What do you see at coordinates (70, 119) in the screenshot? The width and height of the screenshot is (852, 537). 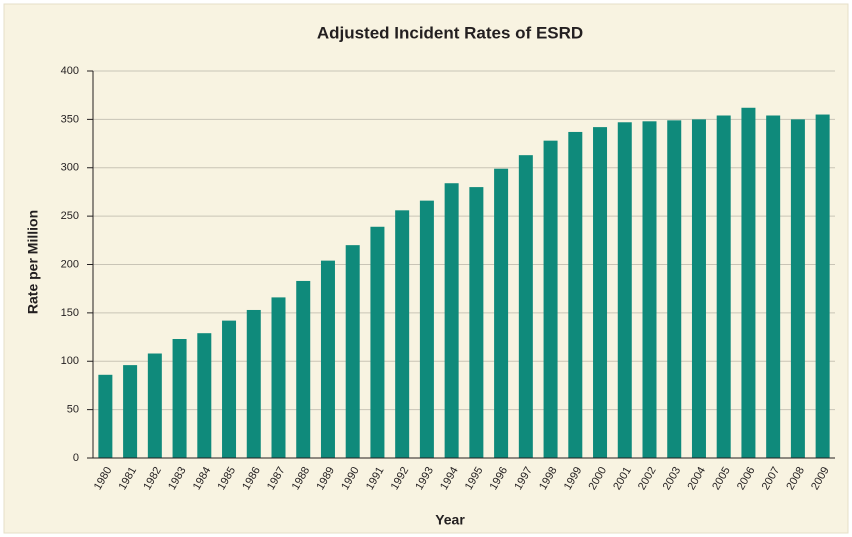 I see `y-tick-label: 350` at bounding box center [70, 119].